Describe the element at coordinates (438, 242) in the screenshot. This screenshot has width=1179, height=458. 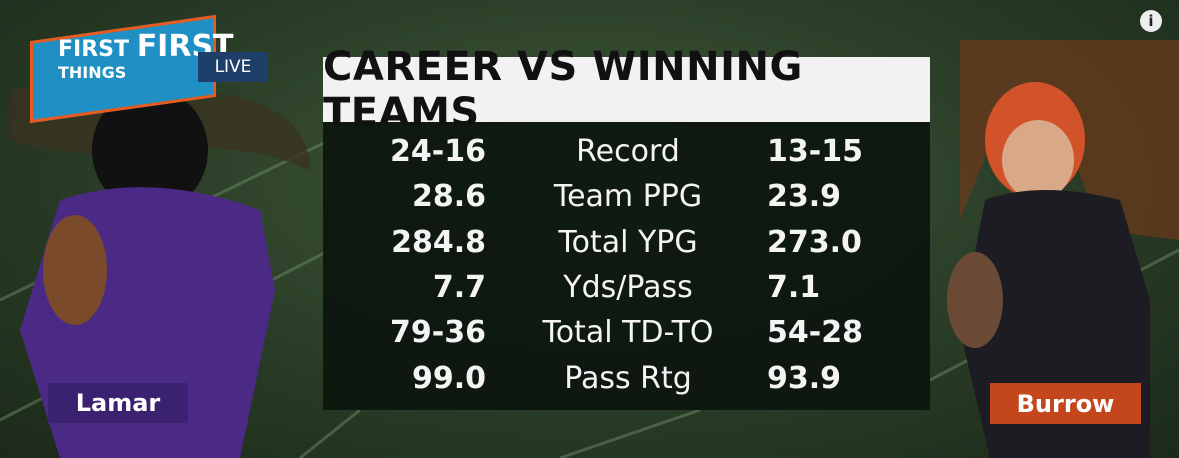
I see `left-value: 284.8` at that location.